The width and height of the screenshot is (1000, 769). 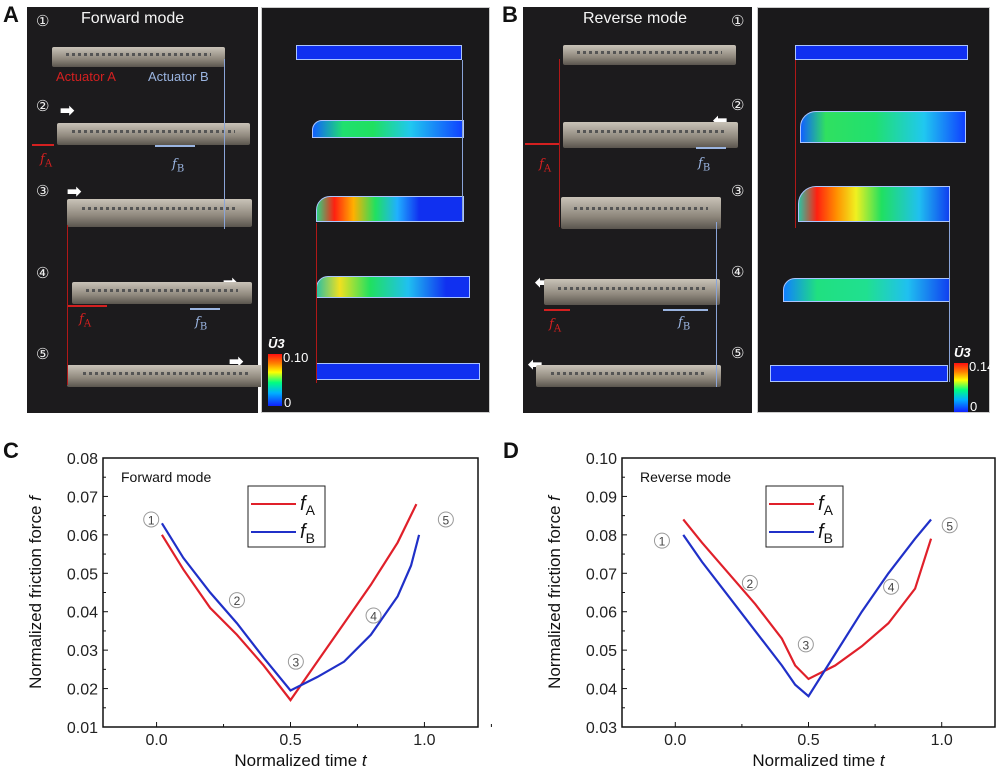 I want to click on legend-box, so click(x=286, y=516).